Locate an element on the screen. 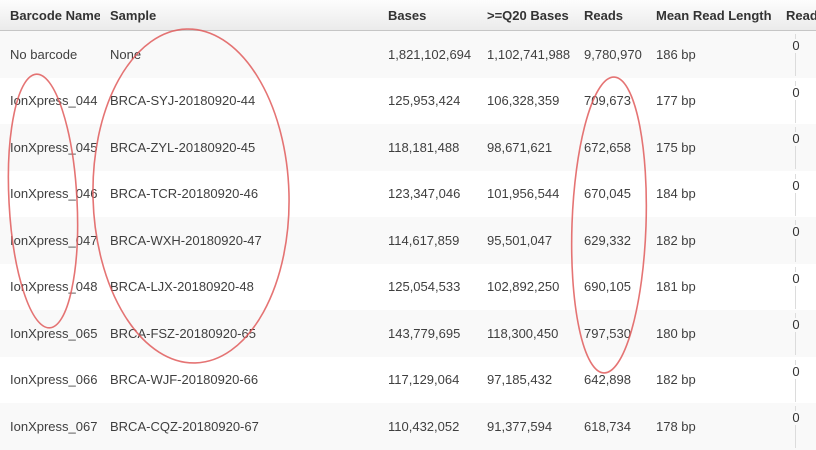  cell-reads: 642,898 is located at coordinates (610, 379).